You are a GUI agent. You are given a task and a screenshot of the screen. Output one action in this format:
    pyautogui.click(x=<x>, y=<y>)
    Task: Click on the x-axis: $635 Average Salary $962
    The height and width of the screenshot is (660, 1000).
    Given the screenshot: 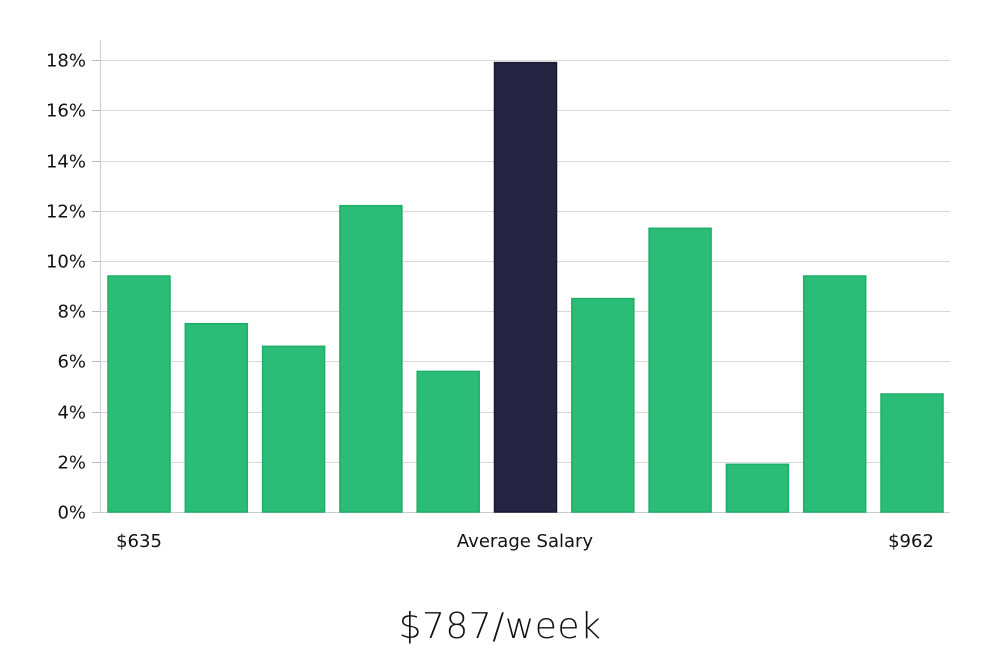 What is the action you would take?
    pyautogui.click(x=525, y=541)
    